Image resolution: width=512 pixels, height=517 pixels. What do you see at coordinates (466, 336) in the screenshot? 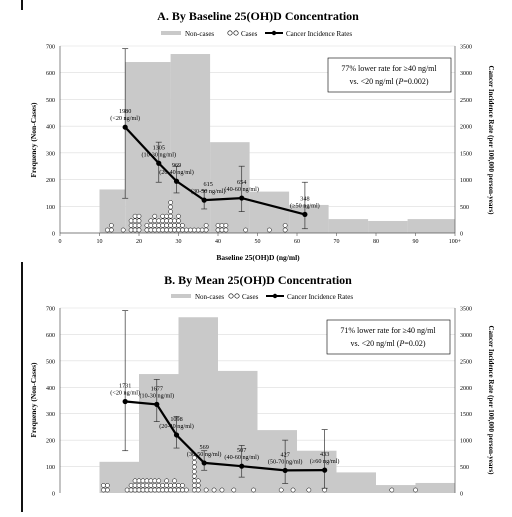
I see `y2-tick-label: 3000` at bounding box center [466, 336].